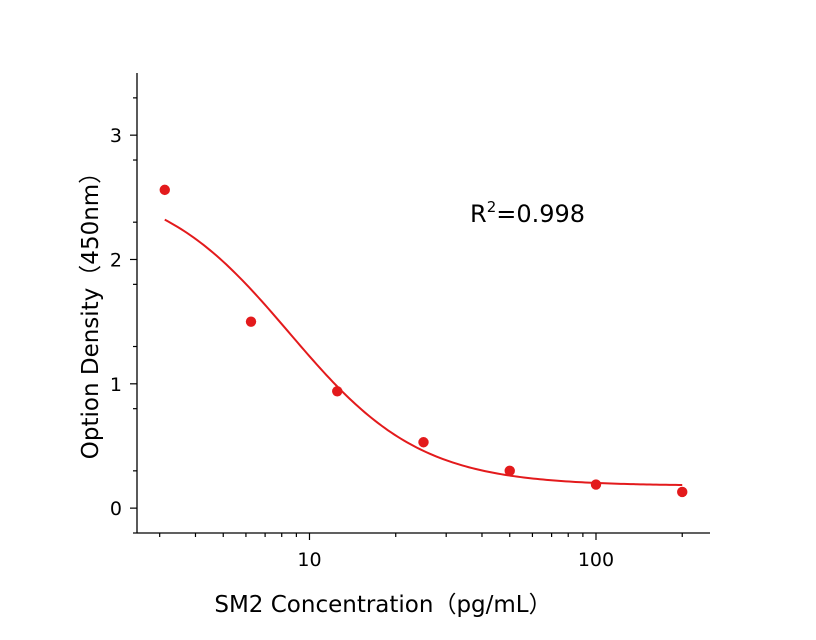 The height and width of the screenshot is (640, 816). What do you see at coordinates (116, 385) in the screenshot?
I see `y-tick-label: 1` at bounding box center [116, 385].